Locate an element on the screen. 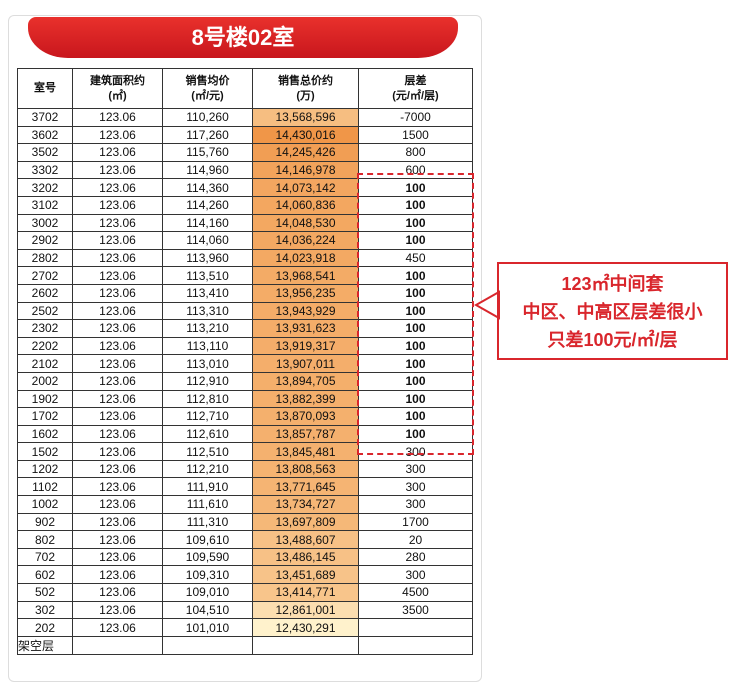 Image resolution: width=740 pixels, height=691 pixels. header-line: (㎡/元) is located at coordinates (207, 95).